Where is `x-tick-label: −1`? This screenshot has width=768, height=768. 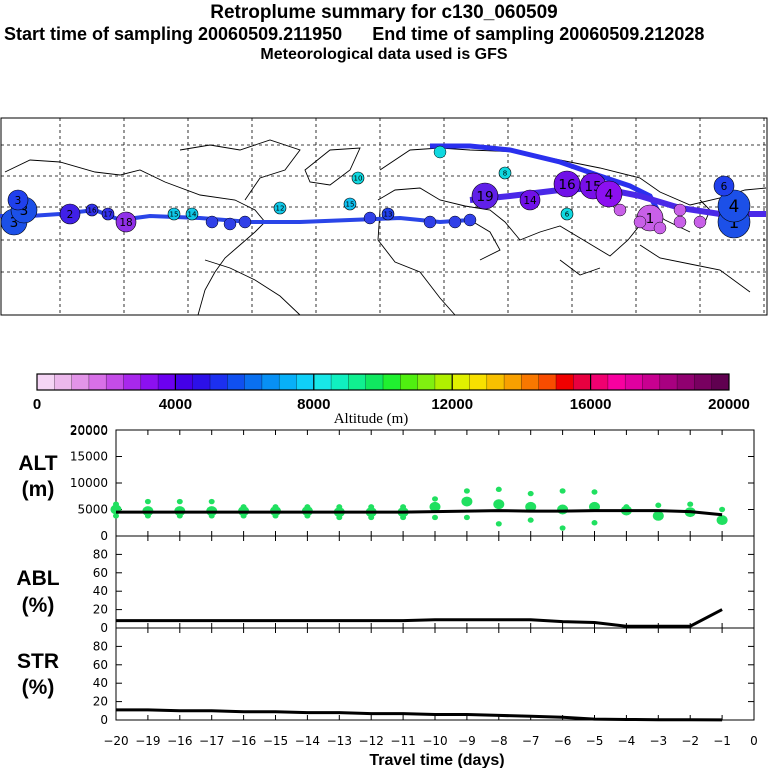 x-tick-label: −1 is located at coordinates (722, 741).